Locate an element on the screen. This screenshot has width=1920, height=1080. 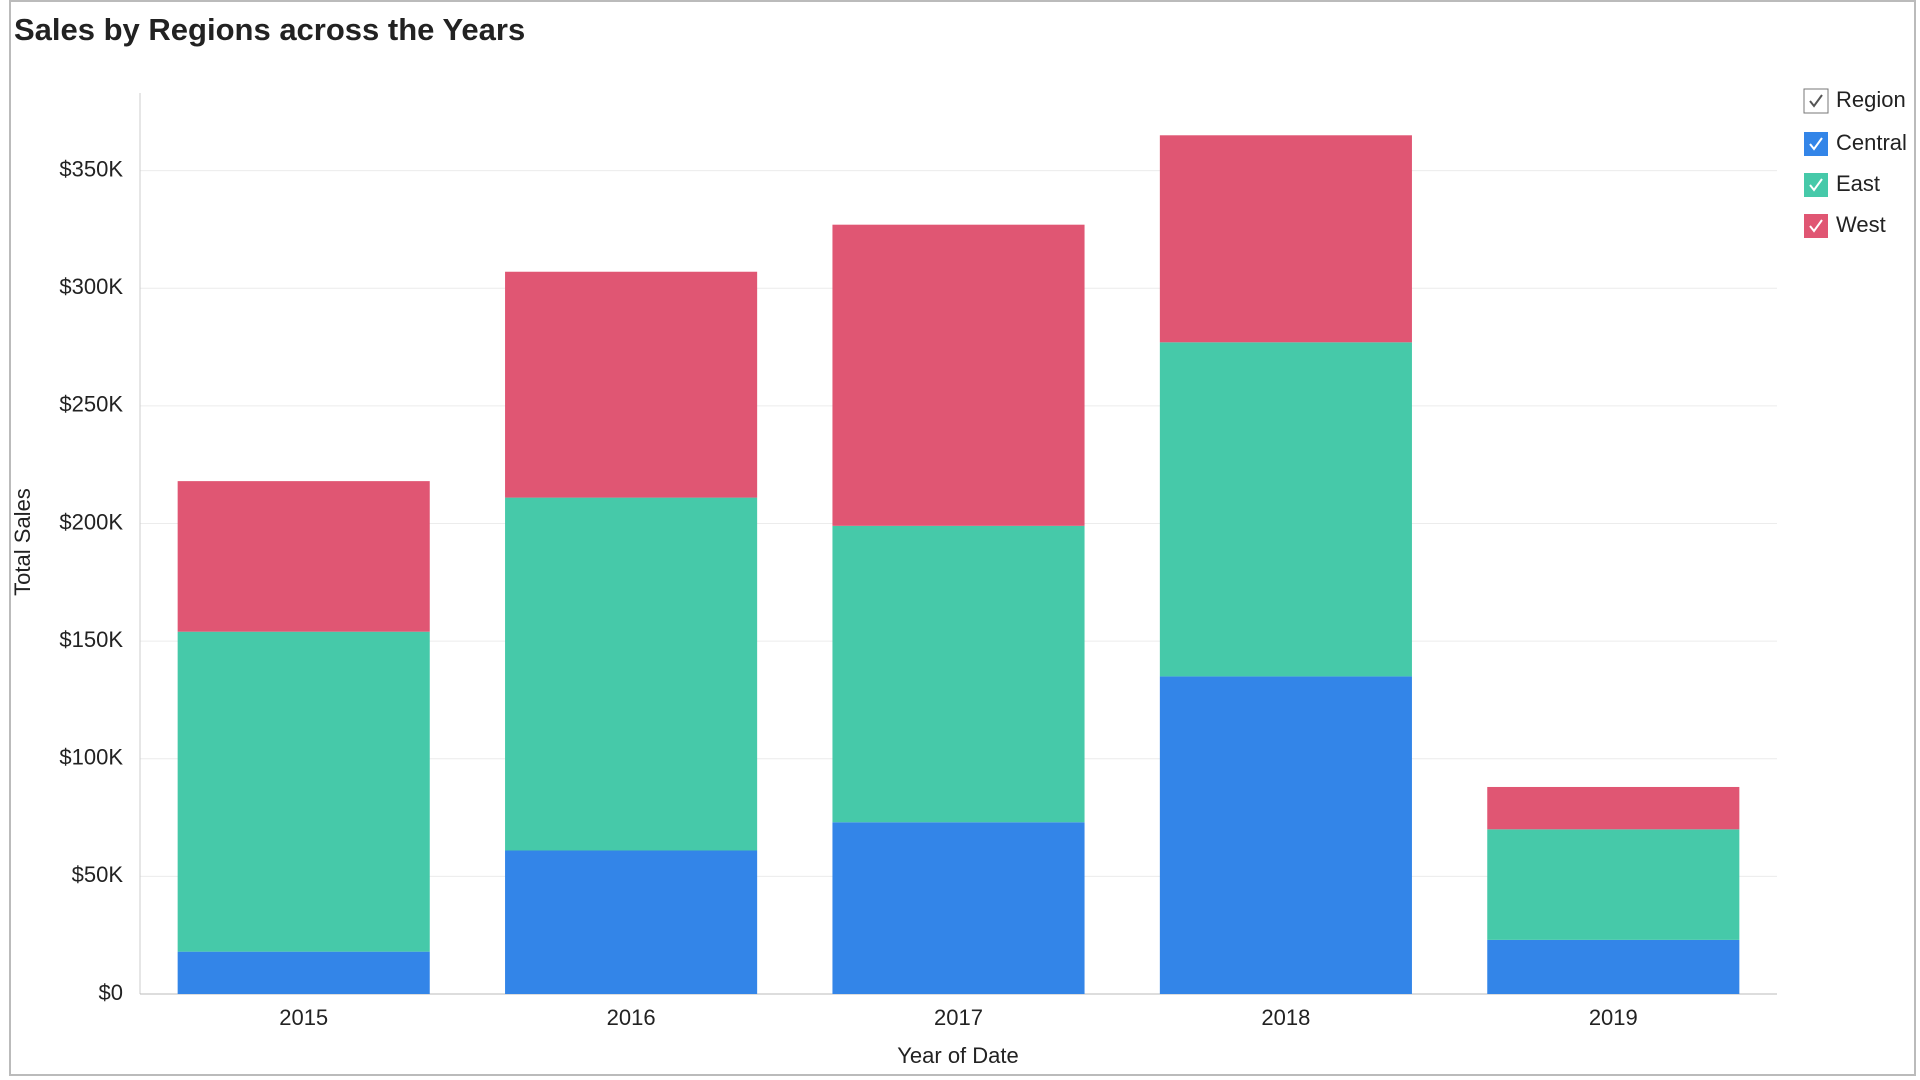
legend-title-checkbox is located at coordinates (1816, 101).